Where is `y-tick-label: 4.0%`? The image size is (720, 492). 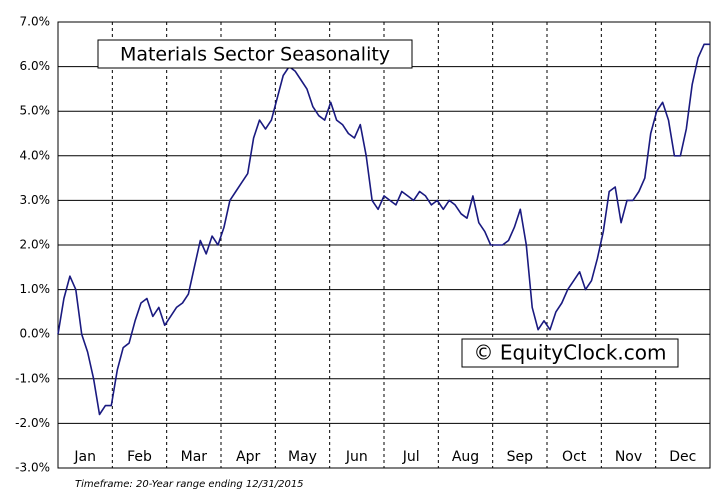 y-tick-label: 4.0% is located at coordinates (35, 155).